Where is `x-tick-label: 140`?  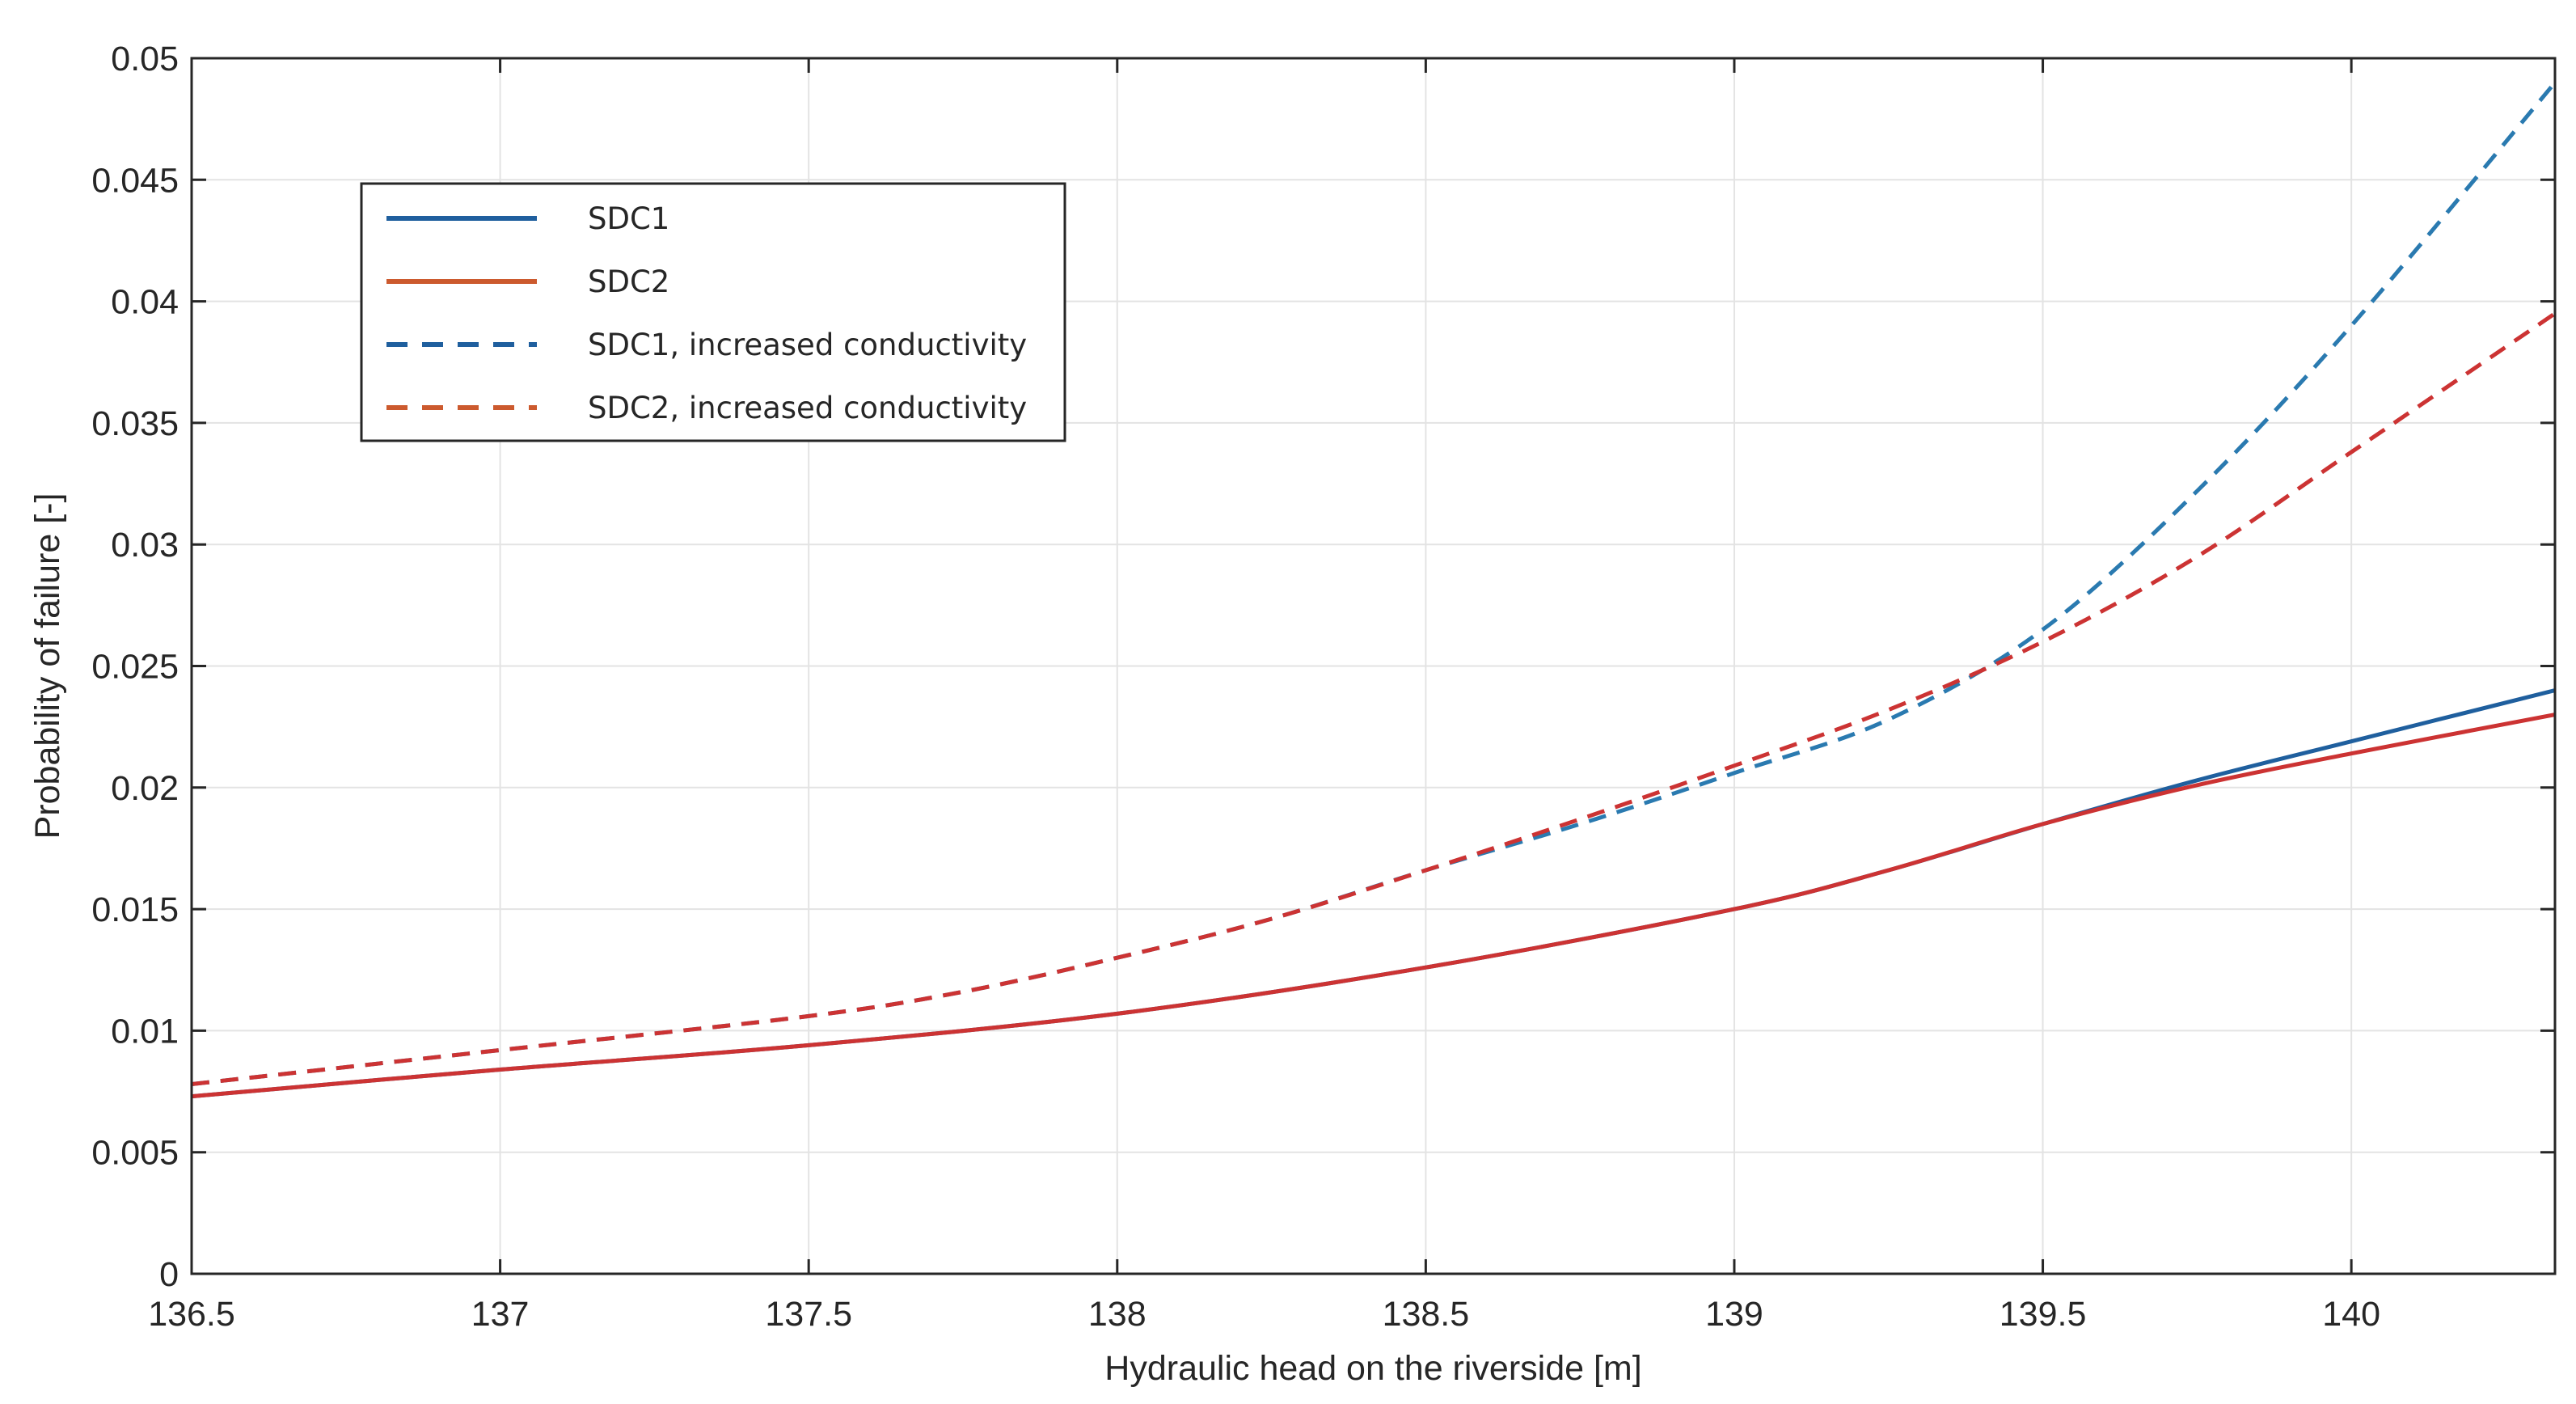 x-tick-label: 140 is located at coordinates (2351, 1314).